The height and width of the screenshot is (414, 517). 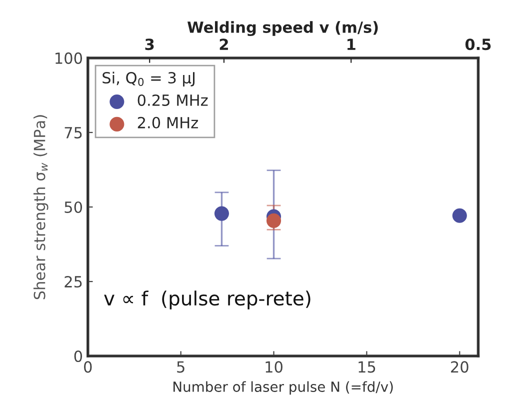 What do you see at coordinates (78, 356) in the screenshot?
I see `y-tick-label: 0` at bounding box center [78, 356].